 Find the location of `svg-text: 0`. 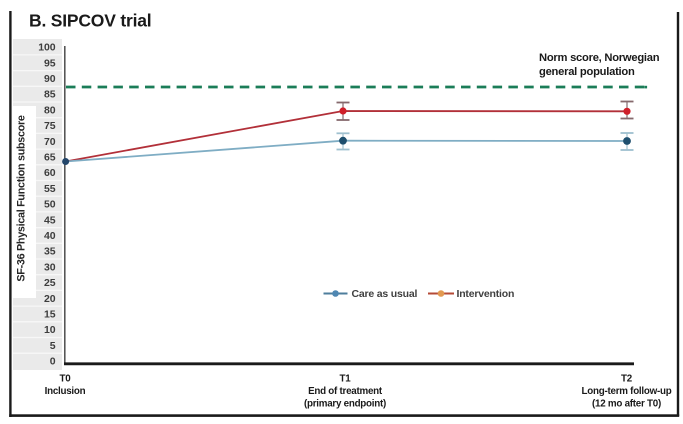

svg-text: 0 is located at coordinates (53, 362).